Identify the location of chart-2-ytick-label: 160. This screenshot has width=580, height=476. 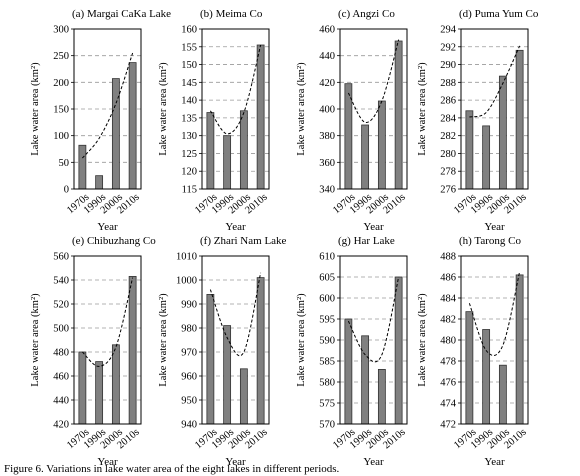
(189, 30).